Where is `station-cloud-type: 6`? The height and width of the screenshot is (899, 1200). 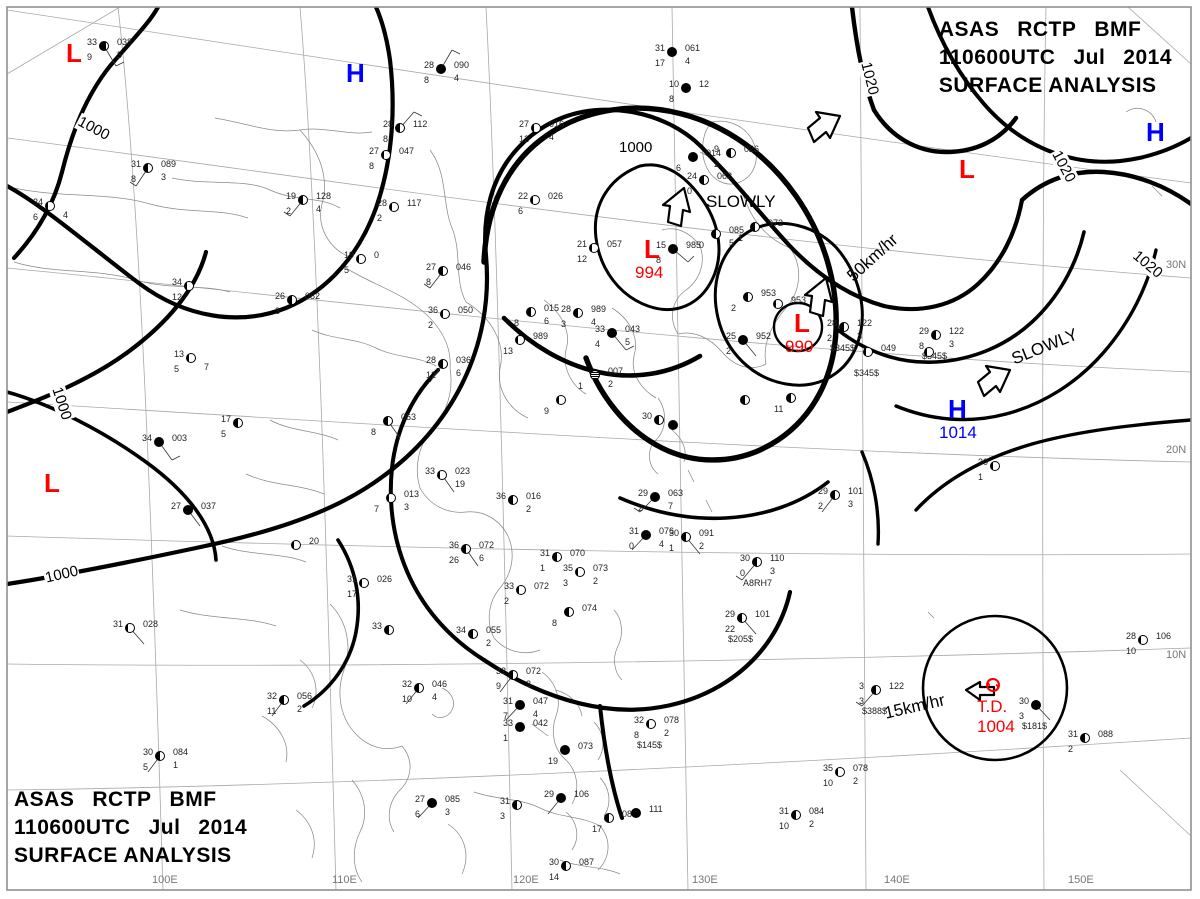
station-cloud-type: 6 is located at coordinates (482, 558).